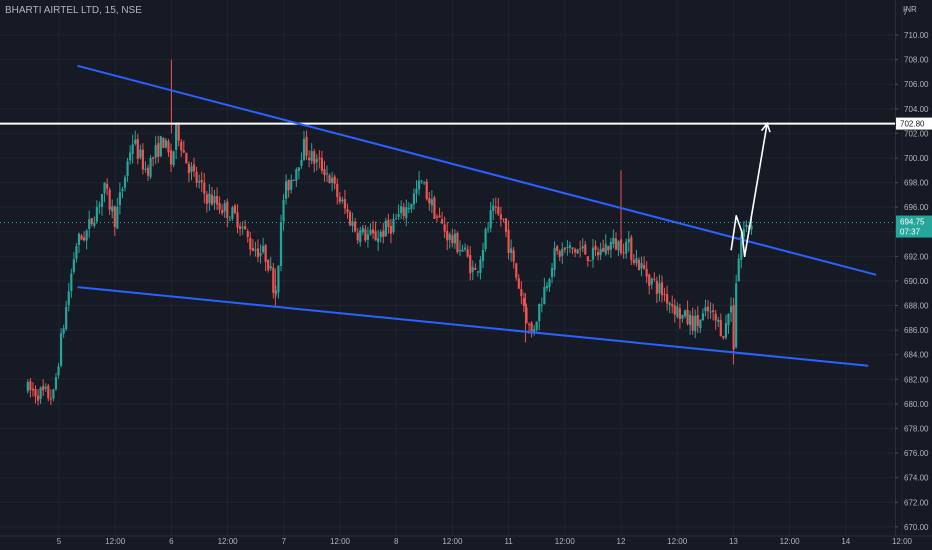  I want to click on y-tick-label: 690.00, so click(916, 281).